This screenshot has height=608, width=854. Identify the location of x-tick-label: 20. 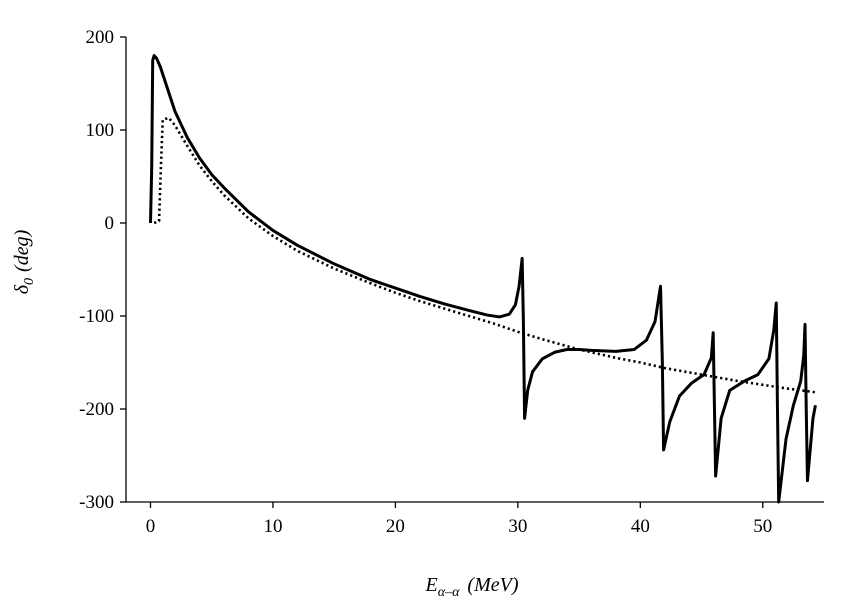
(395, 526).